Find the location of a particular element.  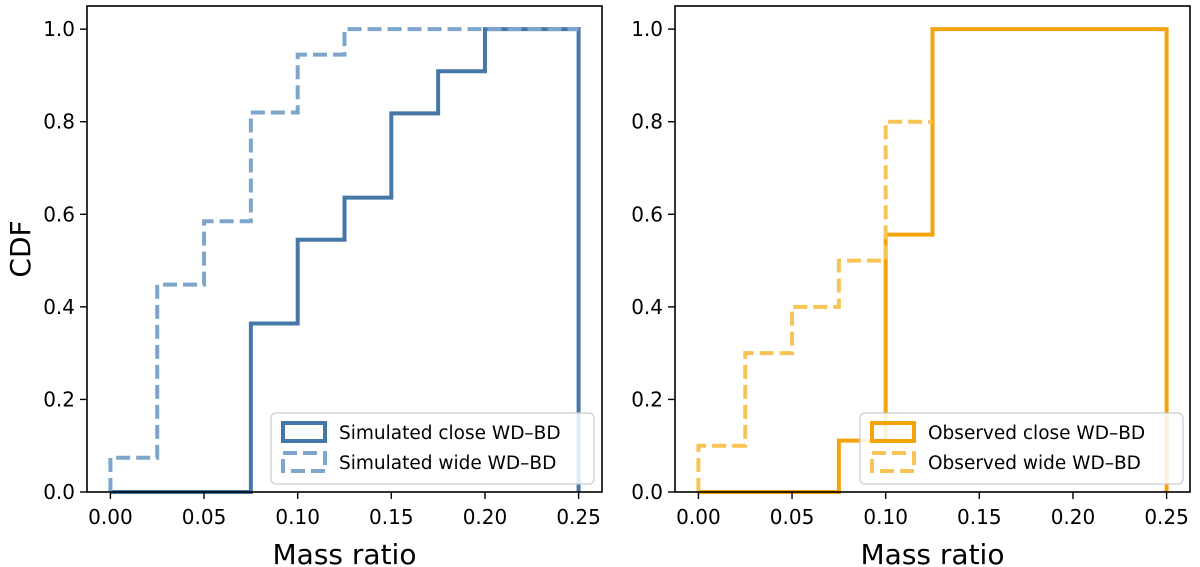

legend-label-wide: Observed wide WD–BD is located at coordinates (1034, 463).